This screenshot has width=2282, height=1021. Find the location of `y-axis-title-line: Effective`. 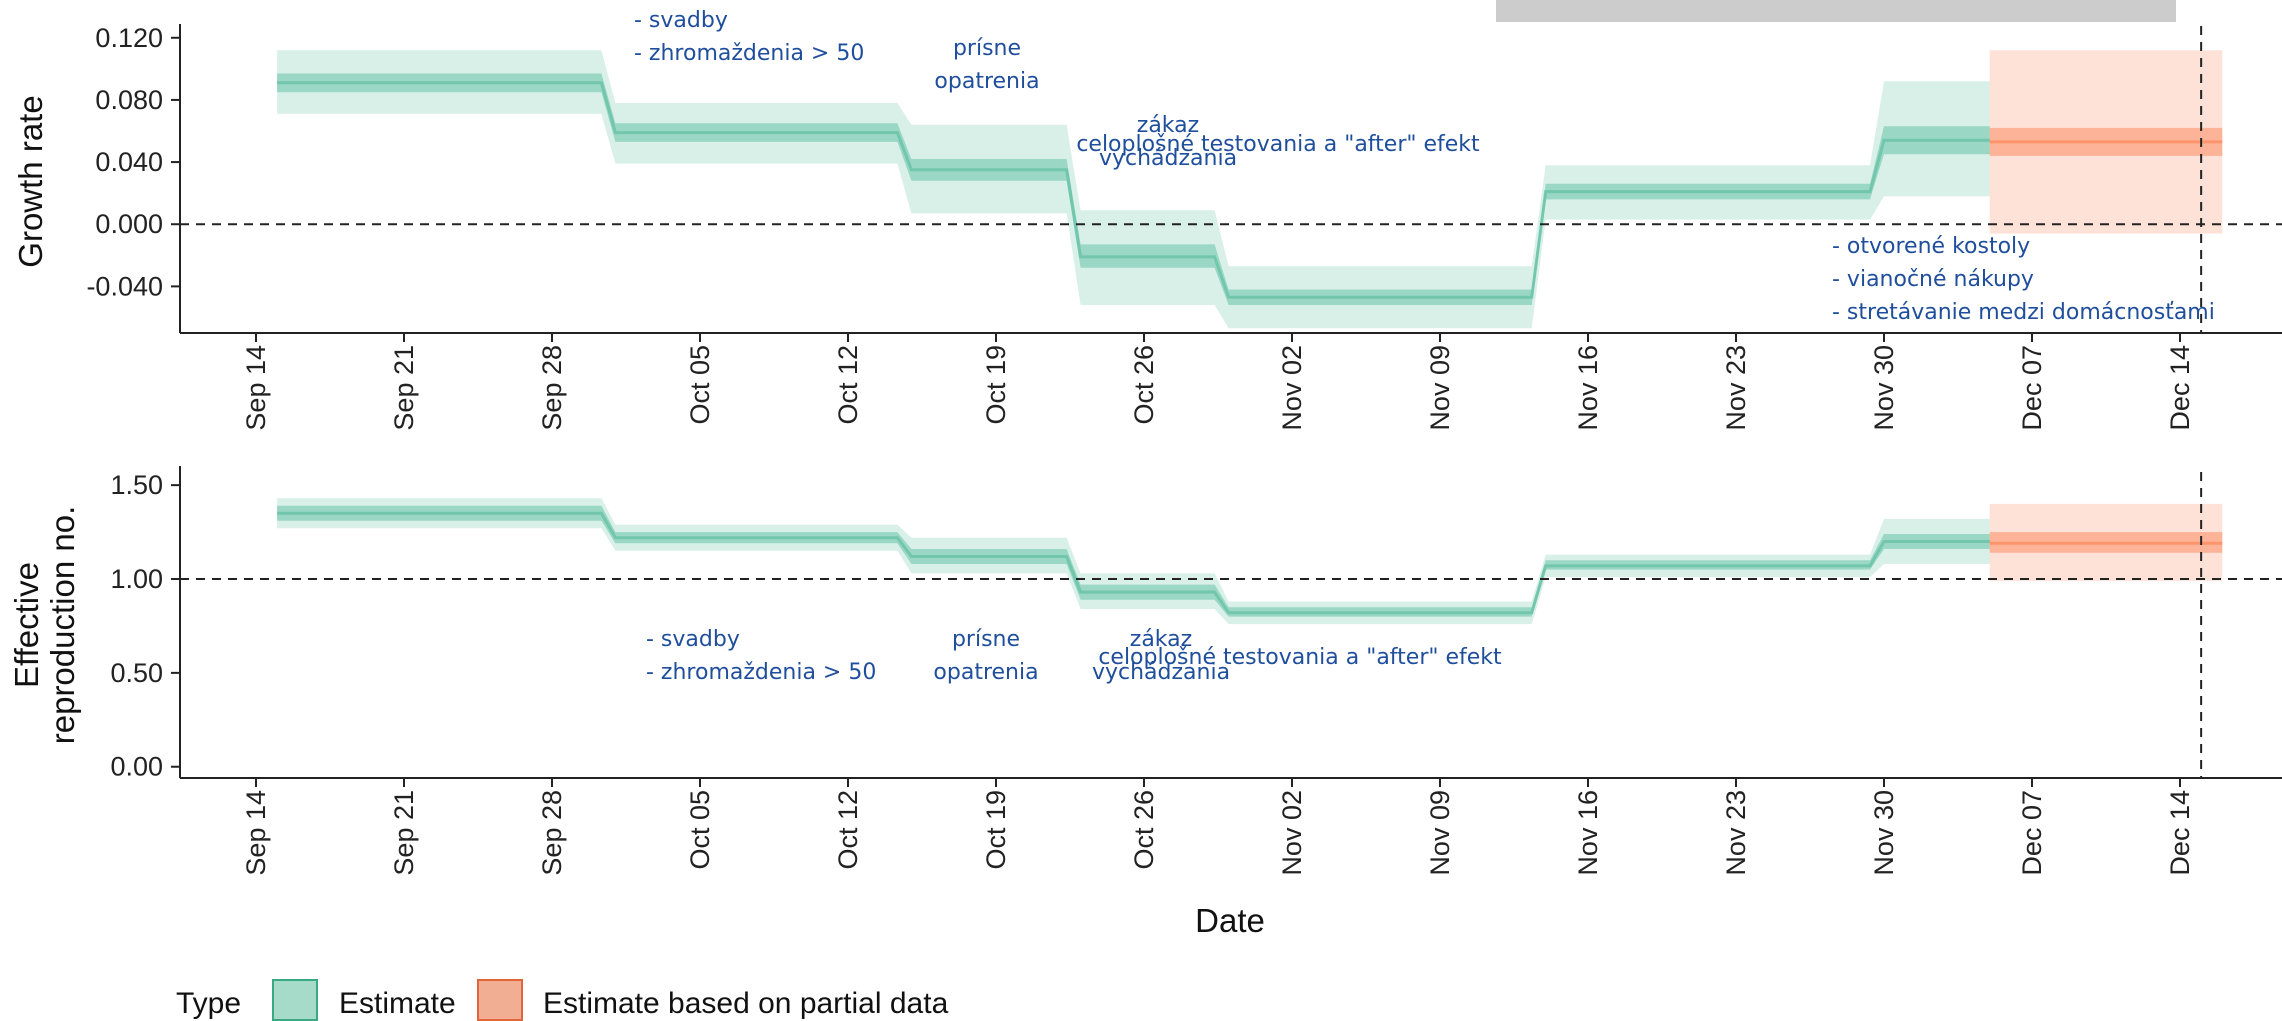

y-axis-title-line: Effective is located at coordinates (26, 625).